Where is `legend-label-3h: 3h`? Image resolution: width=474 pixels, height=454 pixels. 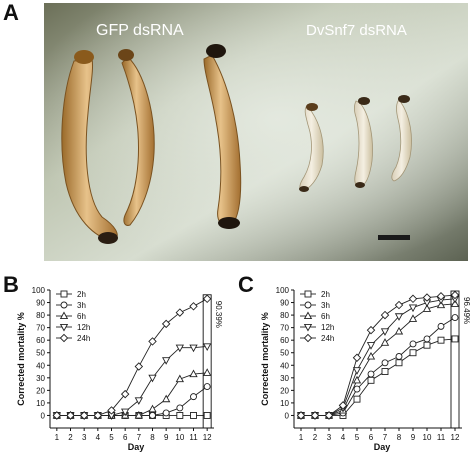
legend-label-3h: 3h is located at coordinates (81, 305).